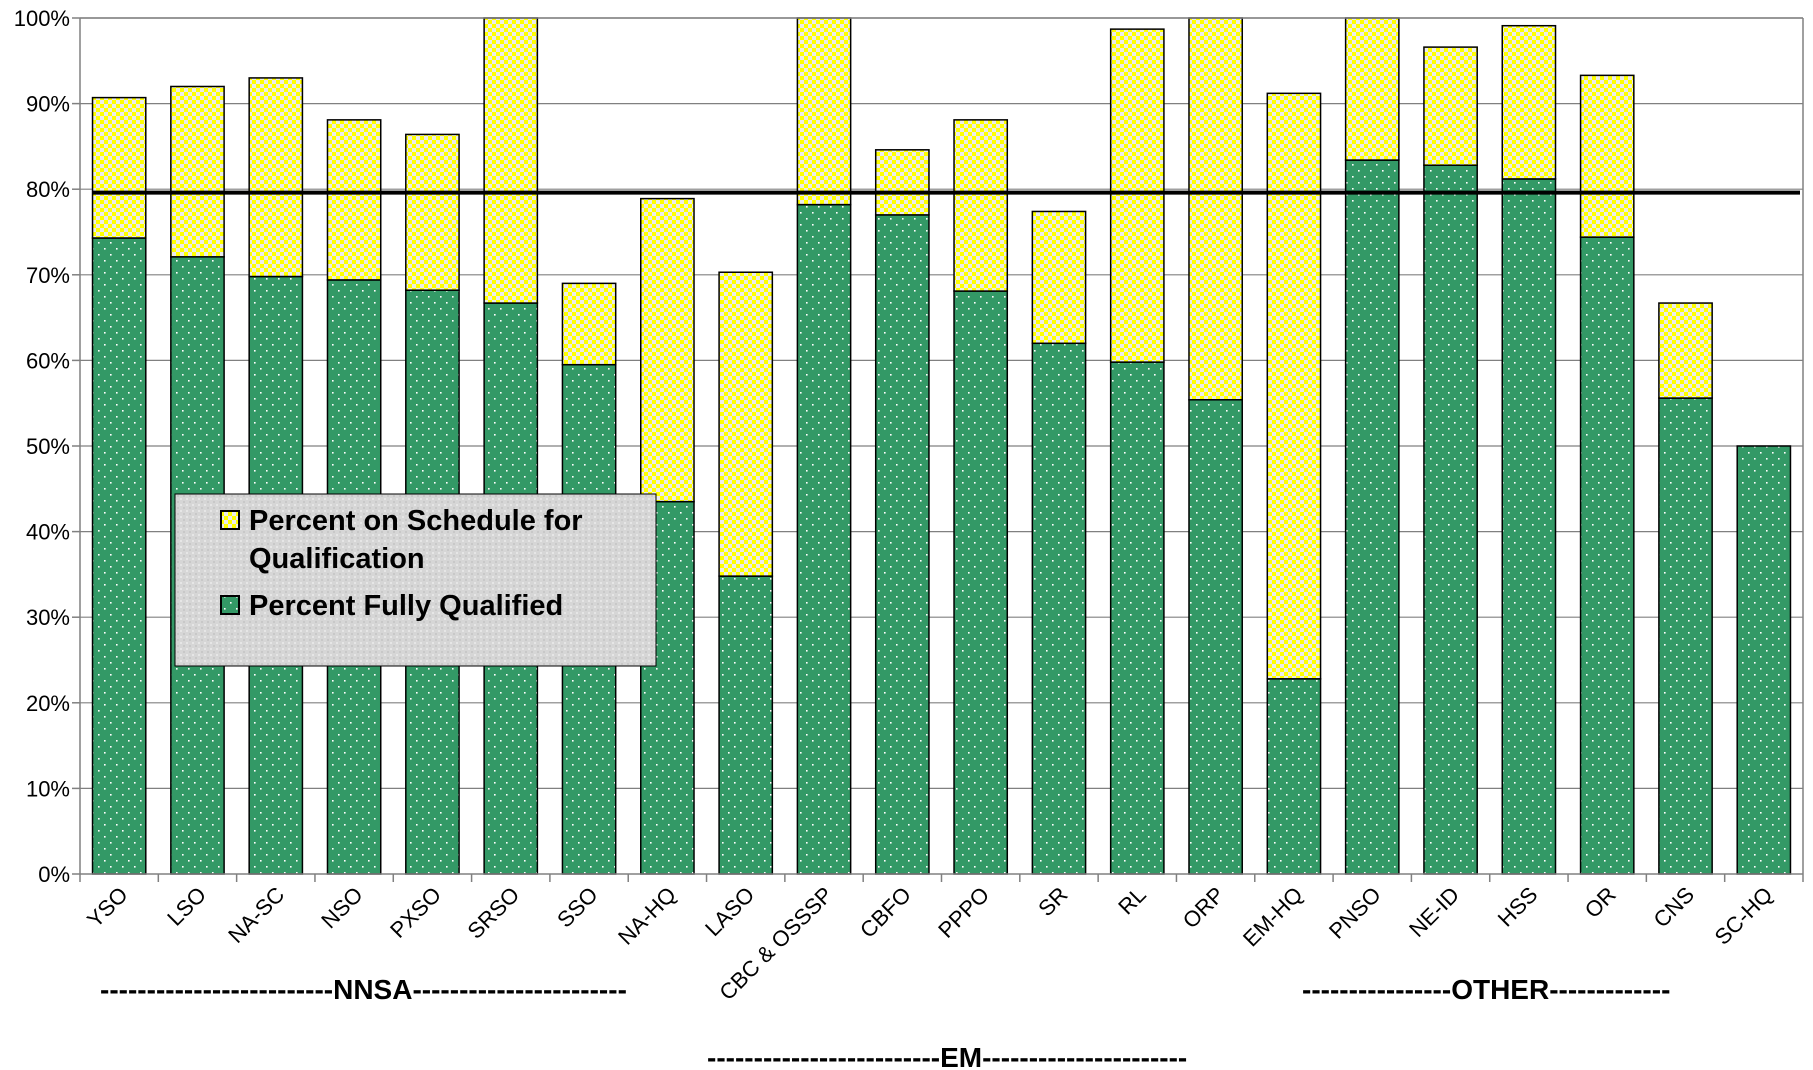  What do you see at coordinates (48, 104) in the screenshot?
I see `y-tick-label: 90%` at bounding box center [48, 104].